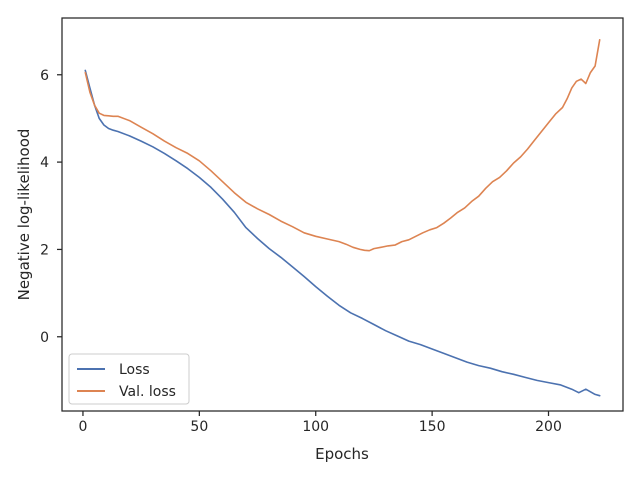  I want to click on y-tick-label: 0, so click(44, 338).